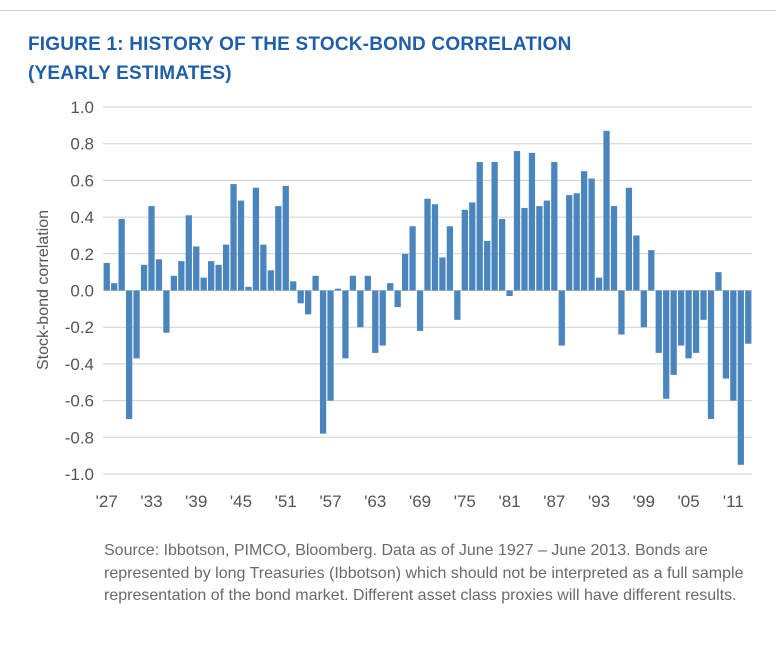 Image resolution: width=776 pixels, height=645 pixels. What do you see at coordinates (278, 248) in the screenshot?
I see `bar-1950` at bounding box center [278, 248].